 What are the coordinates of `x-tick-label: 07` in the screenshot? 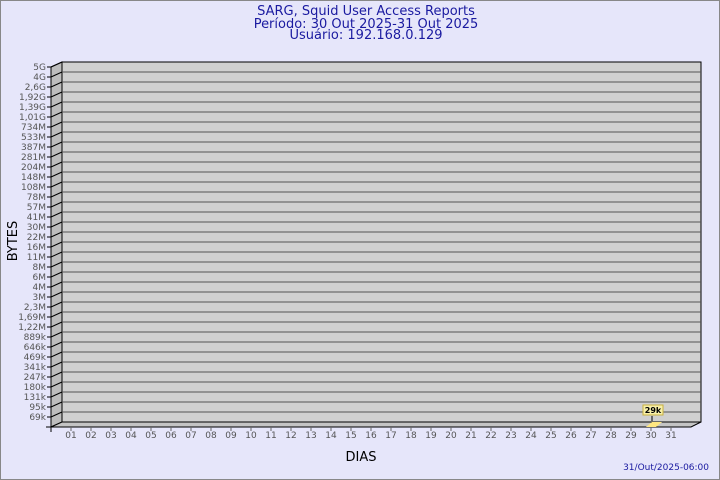 It's located at (190, 436).